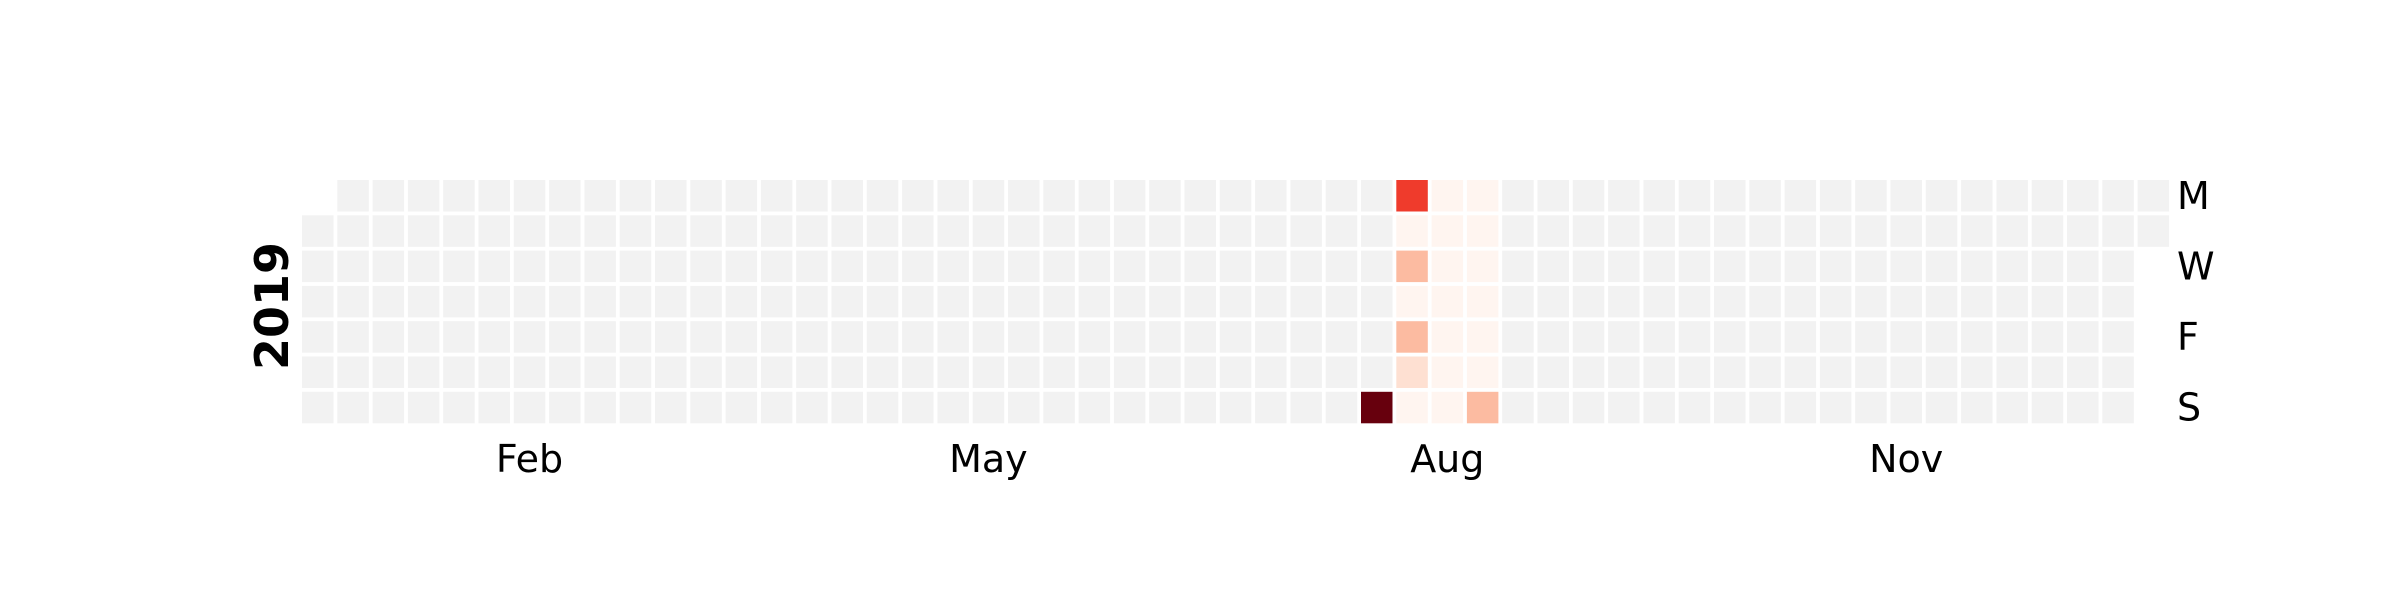 The height and width of the screenshot is (600, 2400). Describe the element at coordinates (1447, 459) in the screenshot. I see `month-label: Aug` at that location.